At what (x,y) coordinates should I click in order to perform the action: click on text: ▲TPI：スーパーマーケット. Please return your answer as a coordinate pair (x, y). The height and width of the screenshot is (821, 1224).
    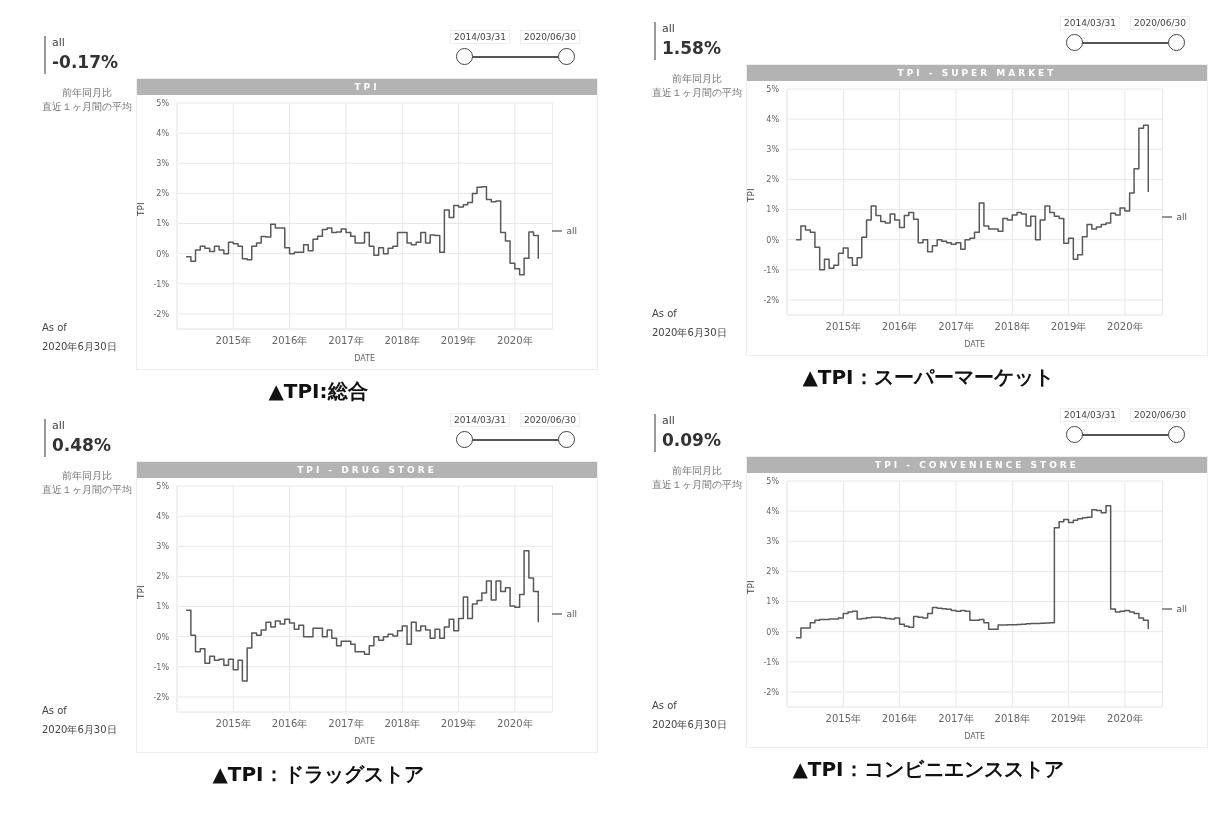
    Looking at the image, I should click on (928, 377).